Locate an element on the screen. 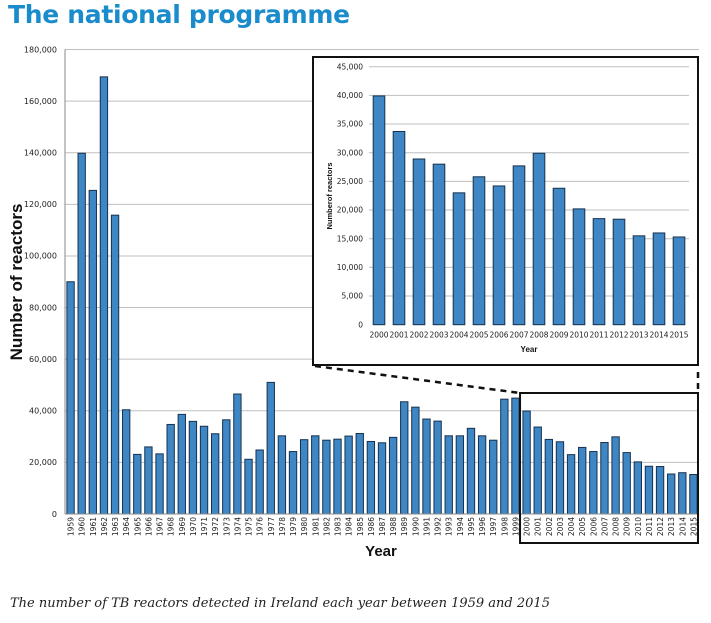  bar-2009 is located at coordinates (559, 256).